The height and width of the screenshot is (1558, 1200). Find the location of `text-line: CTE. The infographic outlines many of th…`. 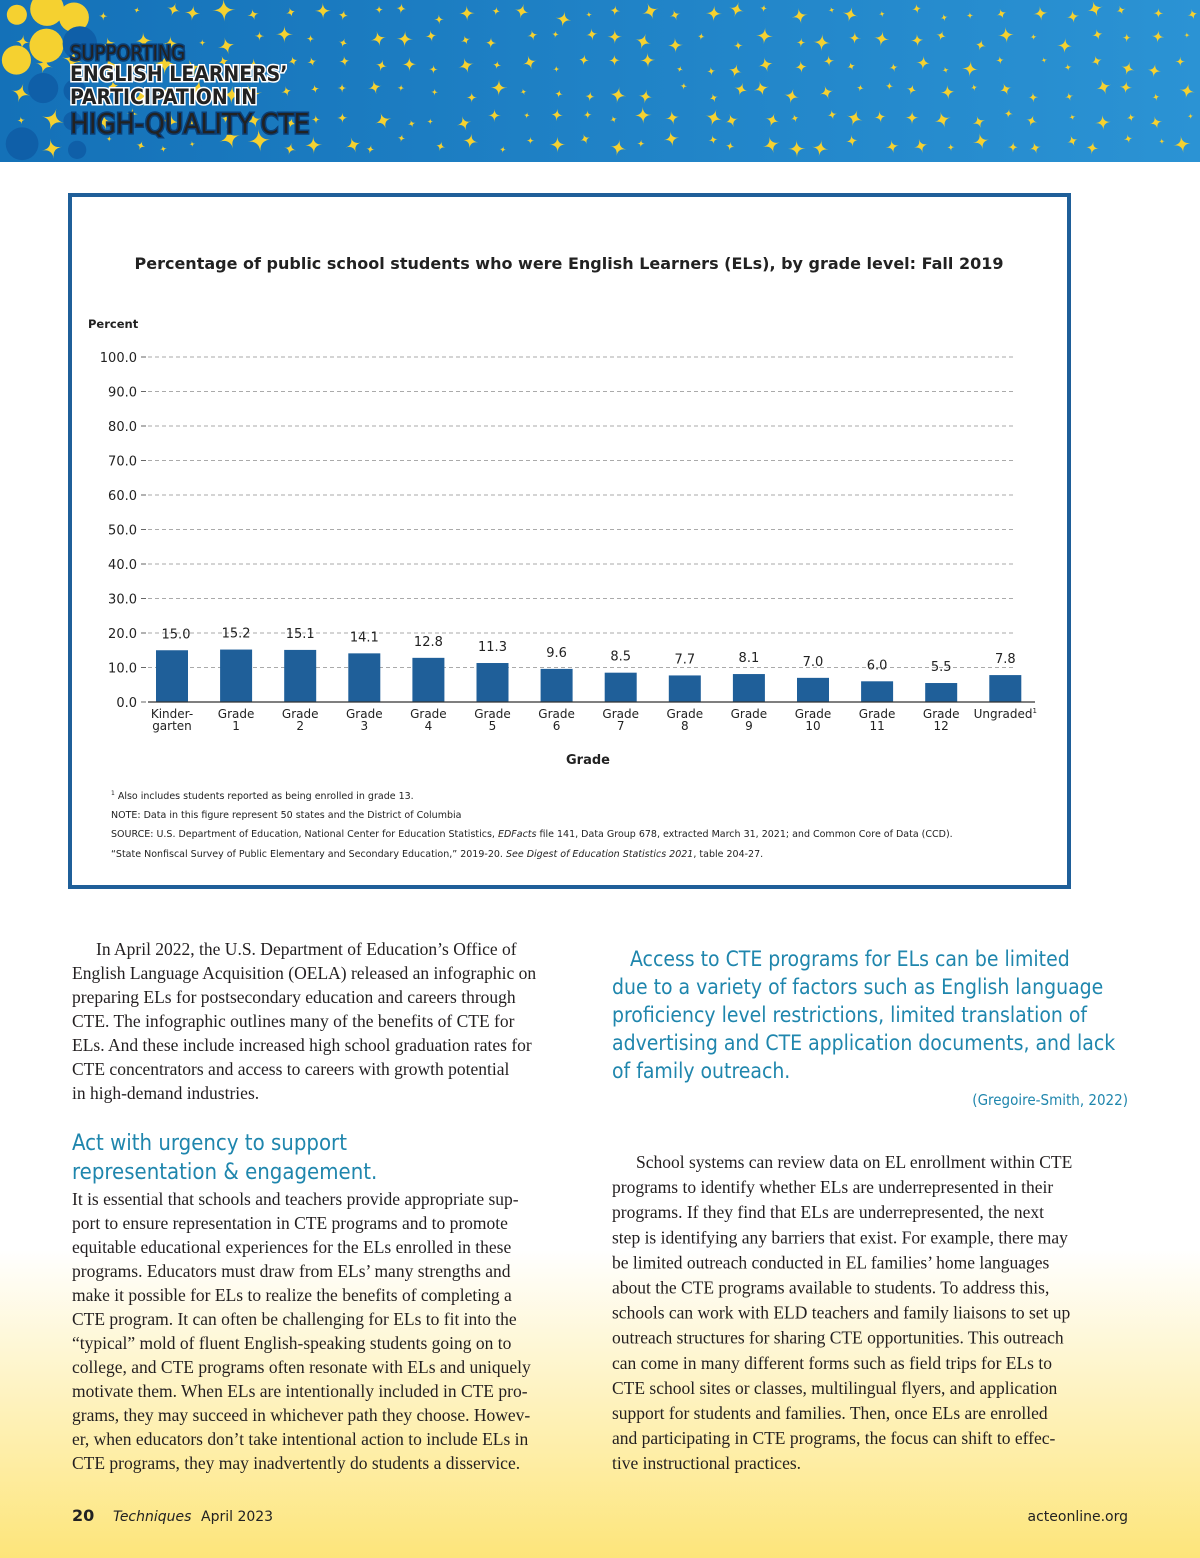

text-line: CTE. The infographic outlines many of th… is located at coordinates (293, 1021).